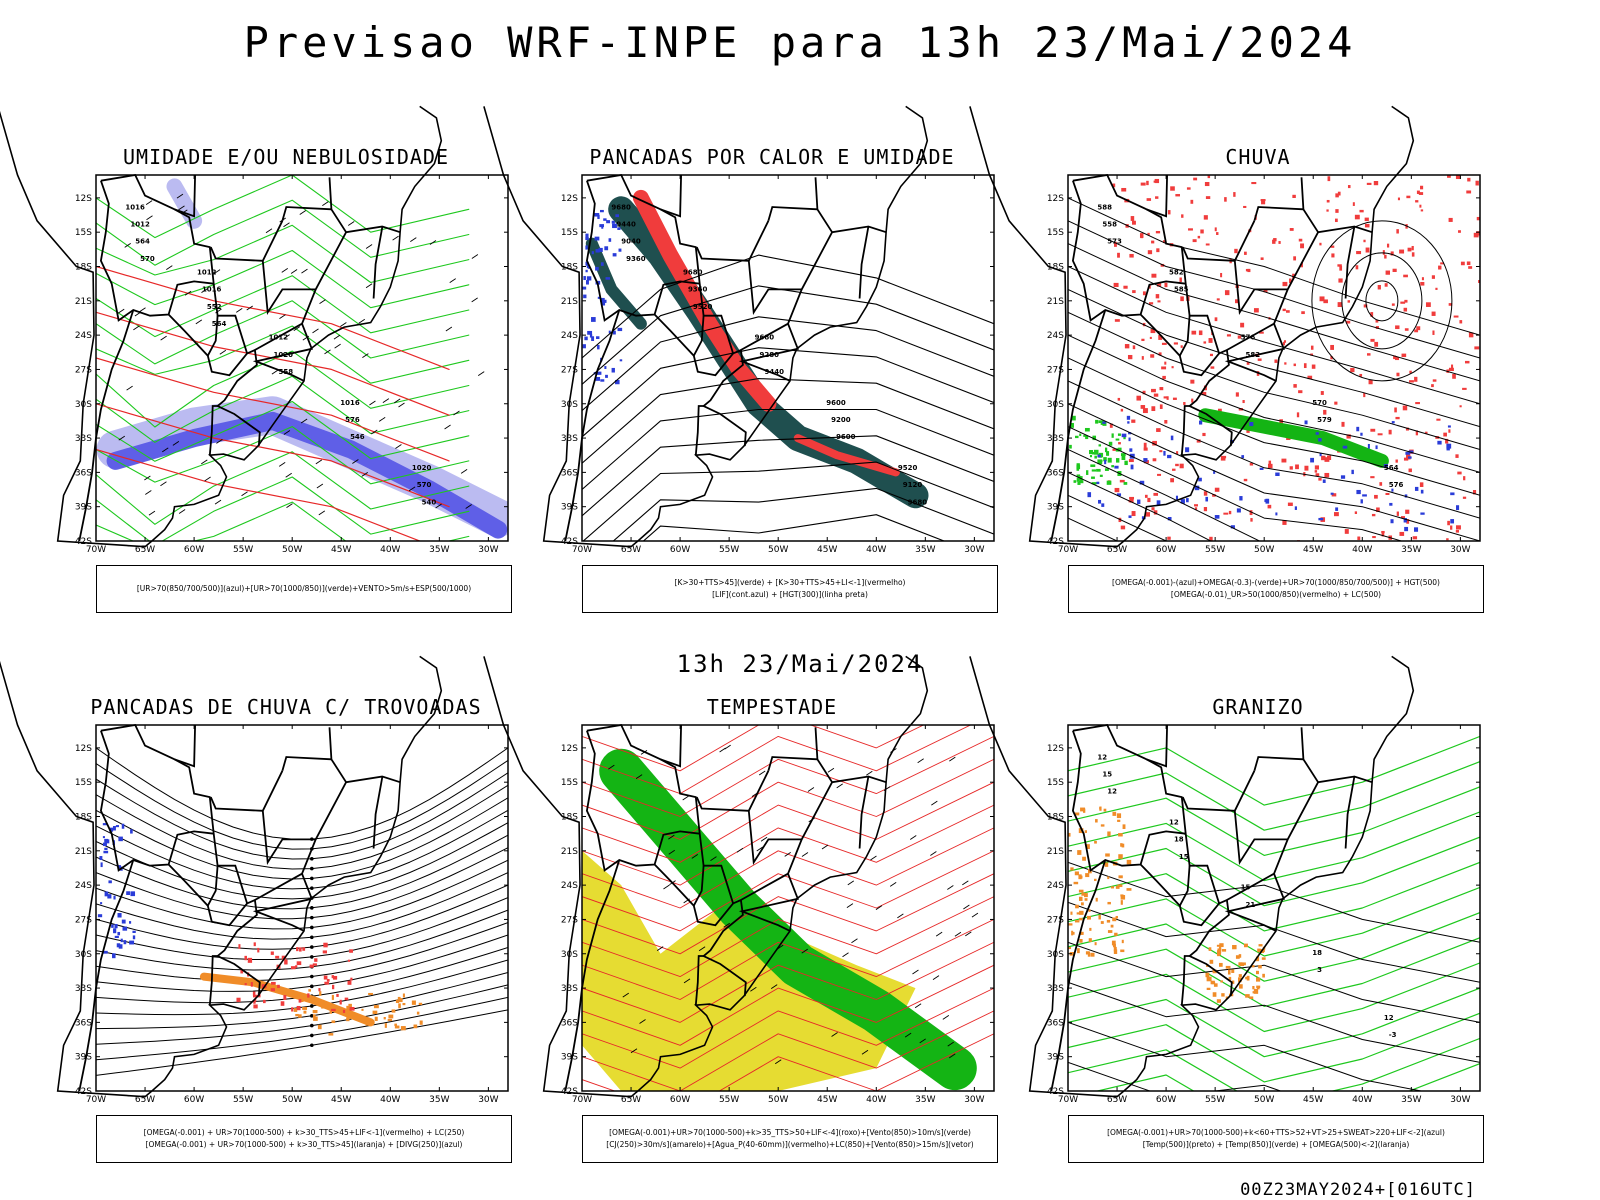 The image size is (1600, 1200). I want to click on panel-title: CHUVA, so click(1258, 157).